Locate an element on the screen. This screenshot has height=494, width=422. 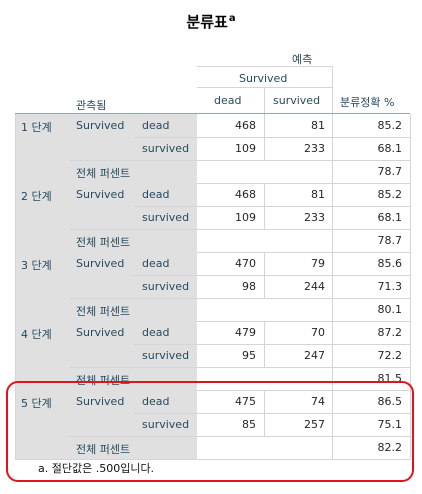
cell-accuracy: 75.1 is located at coordinates (390, 424).